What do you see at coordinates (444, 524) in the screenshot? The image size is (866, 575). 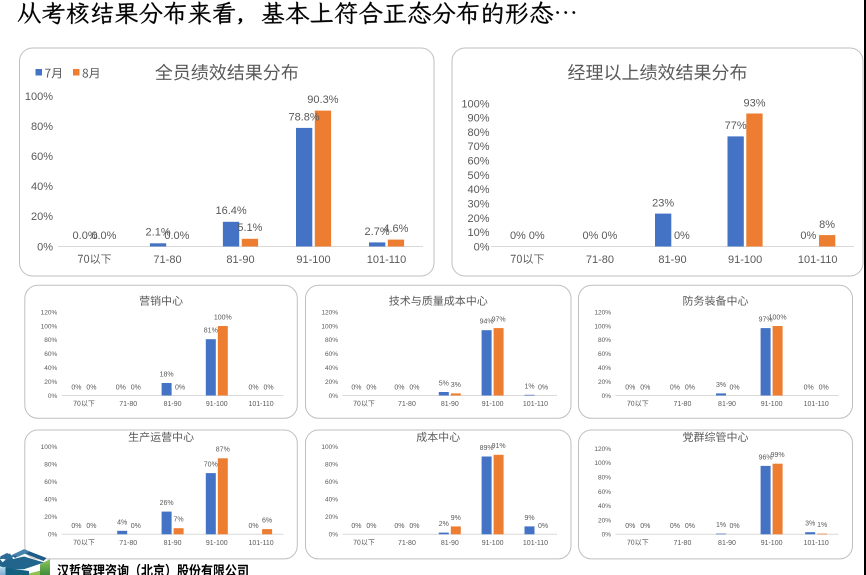 I see `svg-text: 2%` at bounding box center [444, 524].